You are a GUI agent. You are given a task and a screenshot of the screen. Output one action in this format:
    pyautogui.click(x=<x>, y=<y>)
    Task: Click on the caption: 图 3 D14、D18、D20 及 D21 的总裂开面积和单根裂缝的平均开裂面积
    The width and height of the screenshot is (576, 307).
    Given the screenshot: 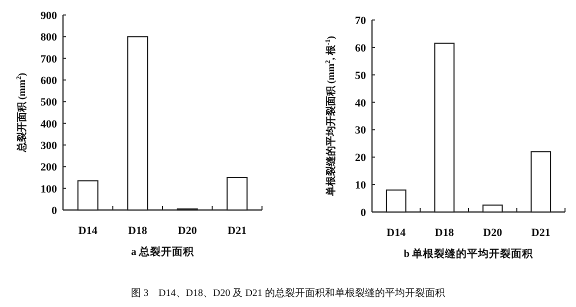 What is the action you would take?
    pyautogui.click(x=288, y=293)
    